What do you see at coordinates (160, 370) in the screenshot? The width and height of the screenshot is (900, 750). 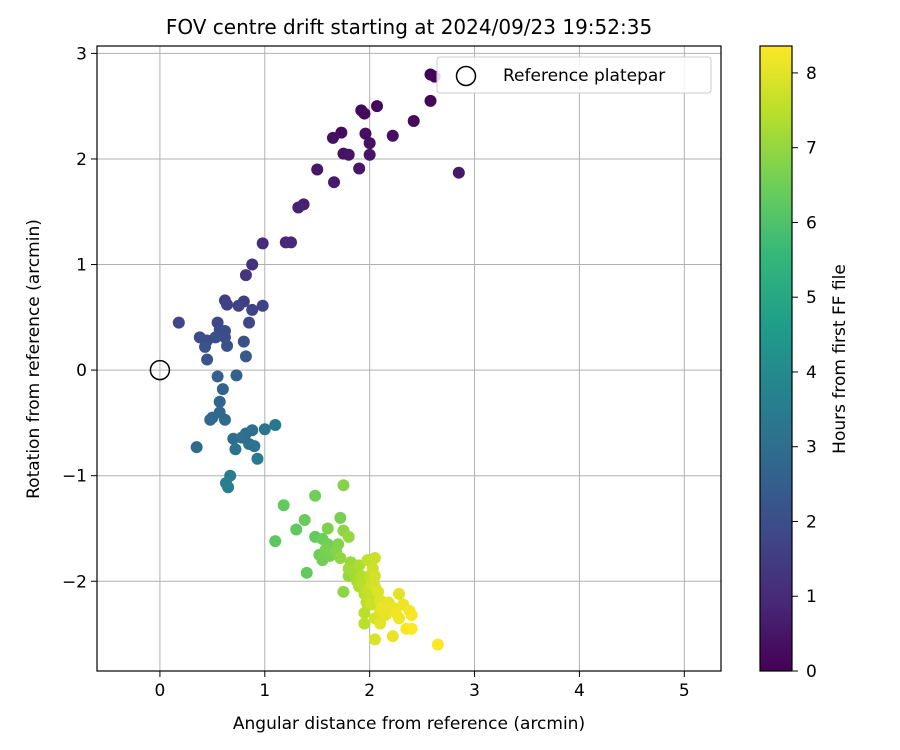 I see `reference-platepar-marker` at bounding box center [160, 370].